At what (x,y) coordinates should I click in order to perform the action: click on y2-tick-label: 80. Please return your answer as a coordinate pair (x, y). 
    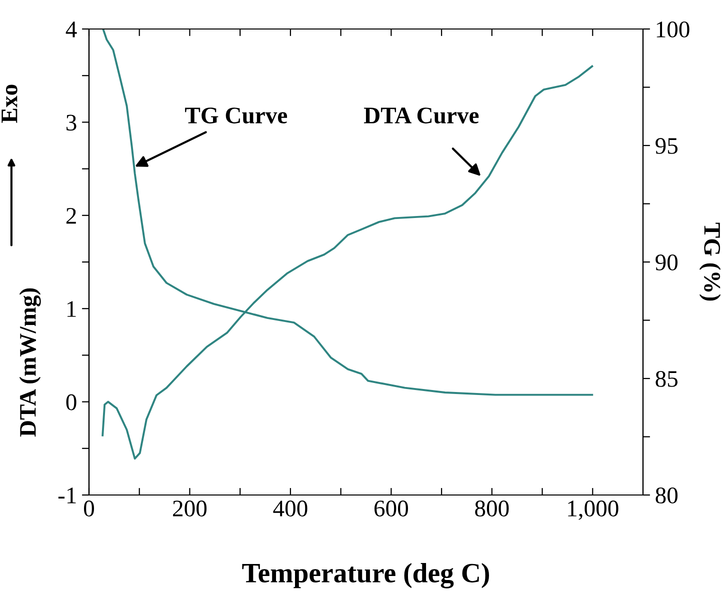
    Looking at the image, I should click on (667, 495).